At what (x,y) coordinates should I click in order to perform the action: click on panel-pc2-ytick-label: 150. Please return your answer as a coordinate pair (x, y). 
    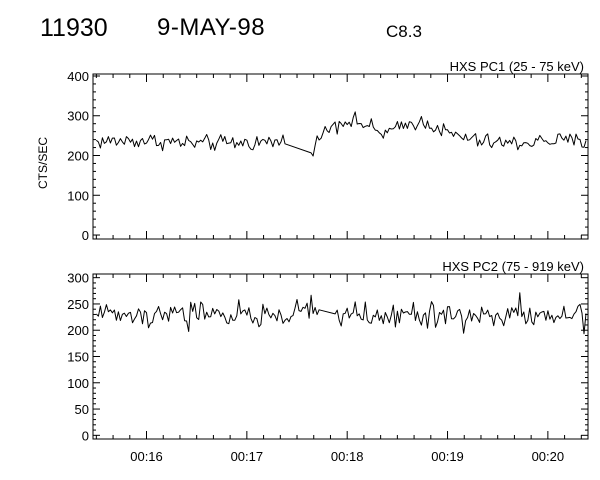
    Looking at the image, I should click on (78, 357).